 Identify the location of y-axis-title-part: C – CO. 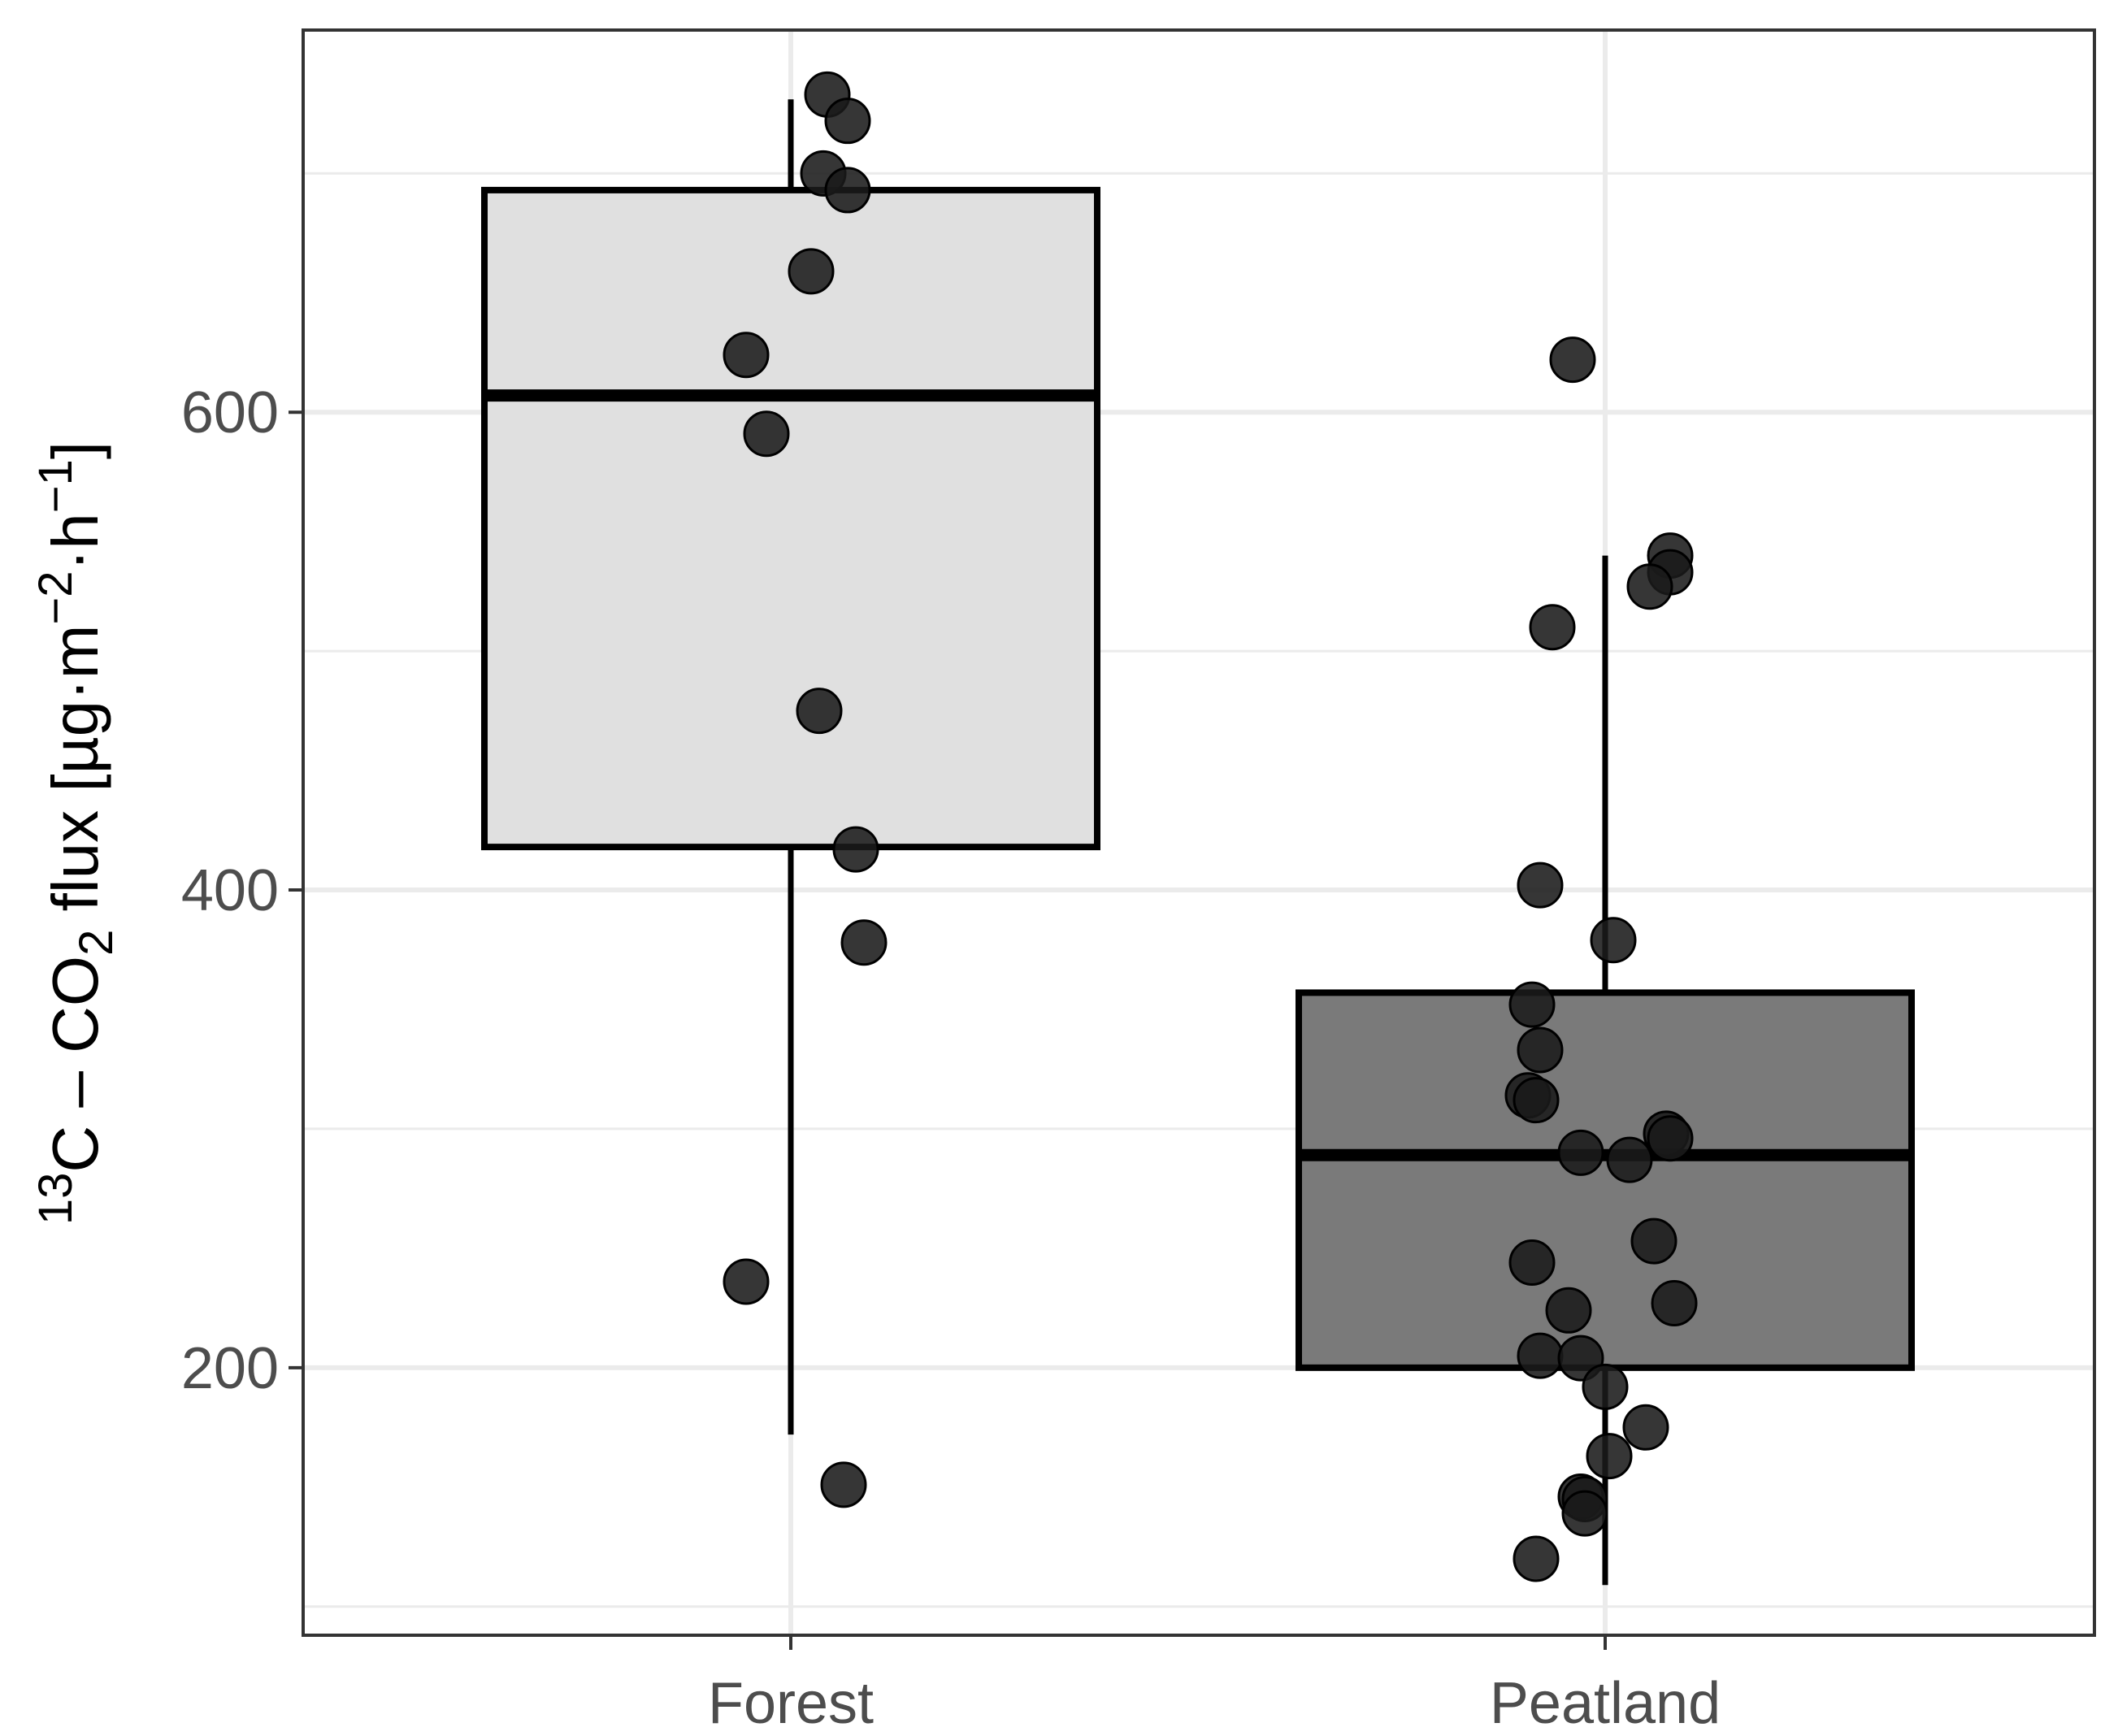
(75, 1064).